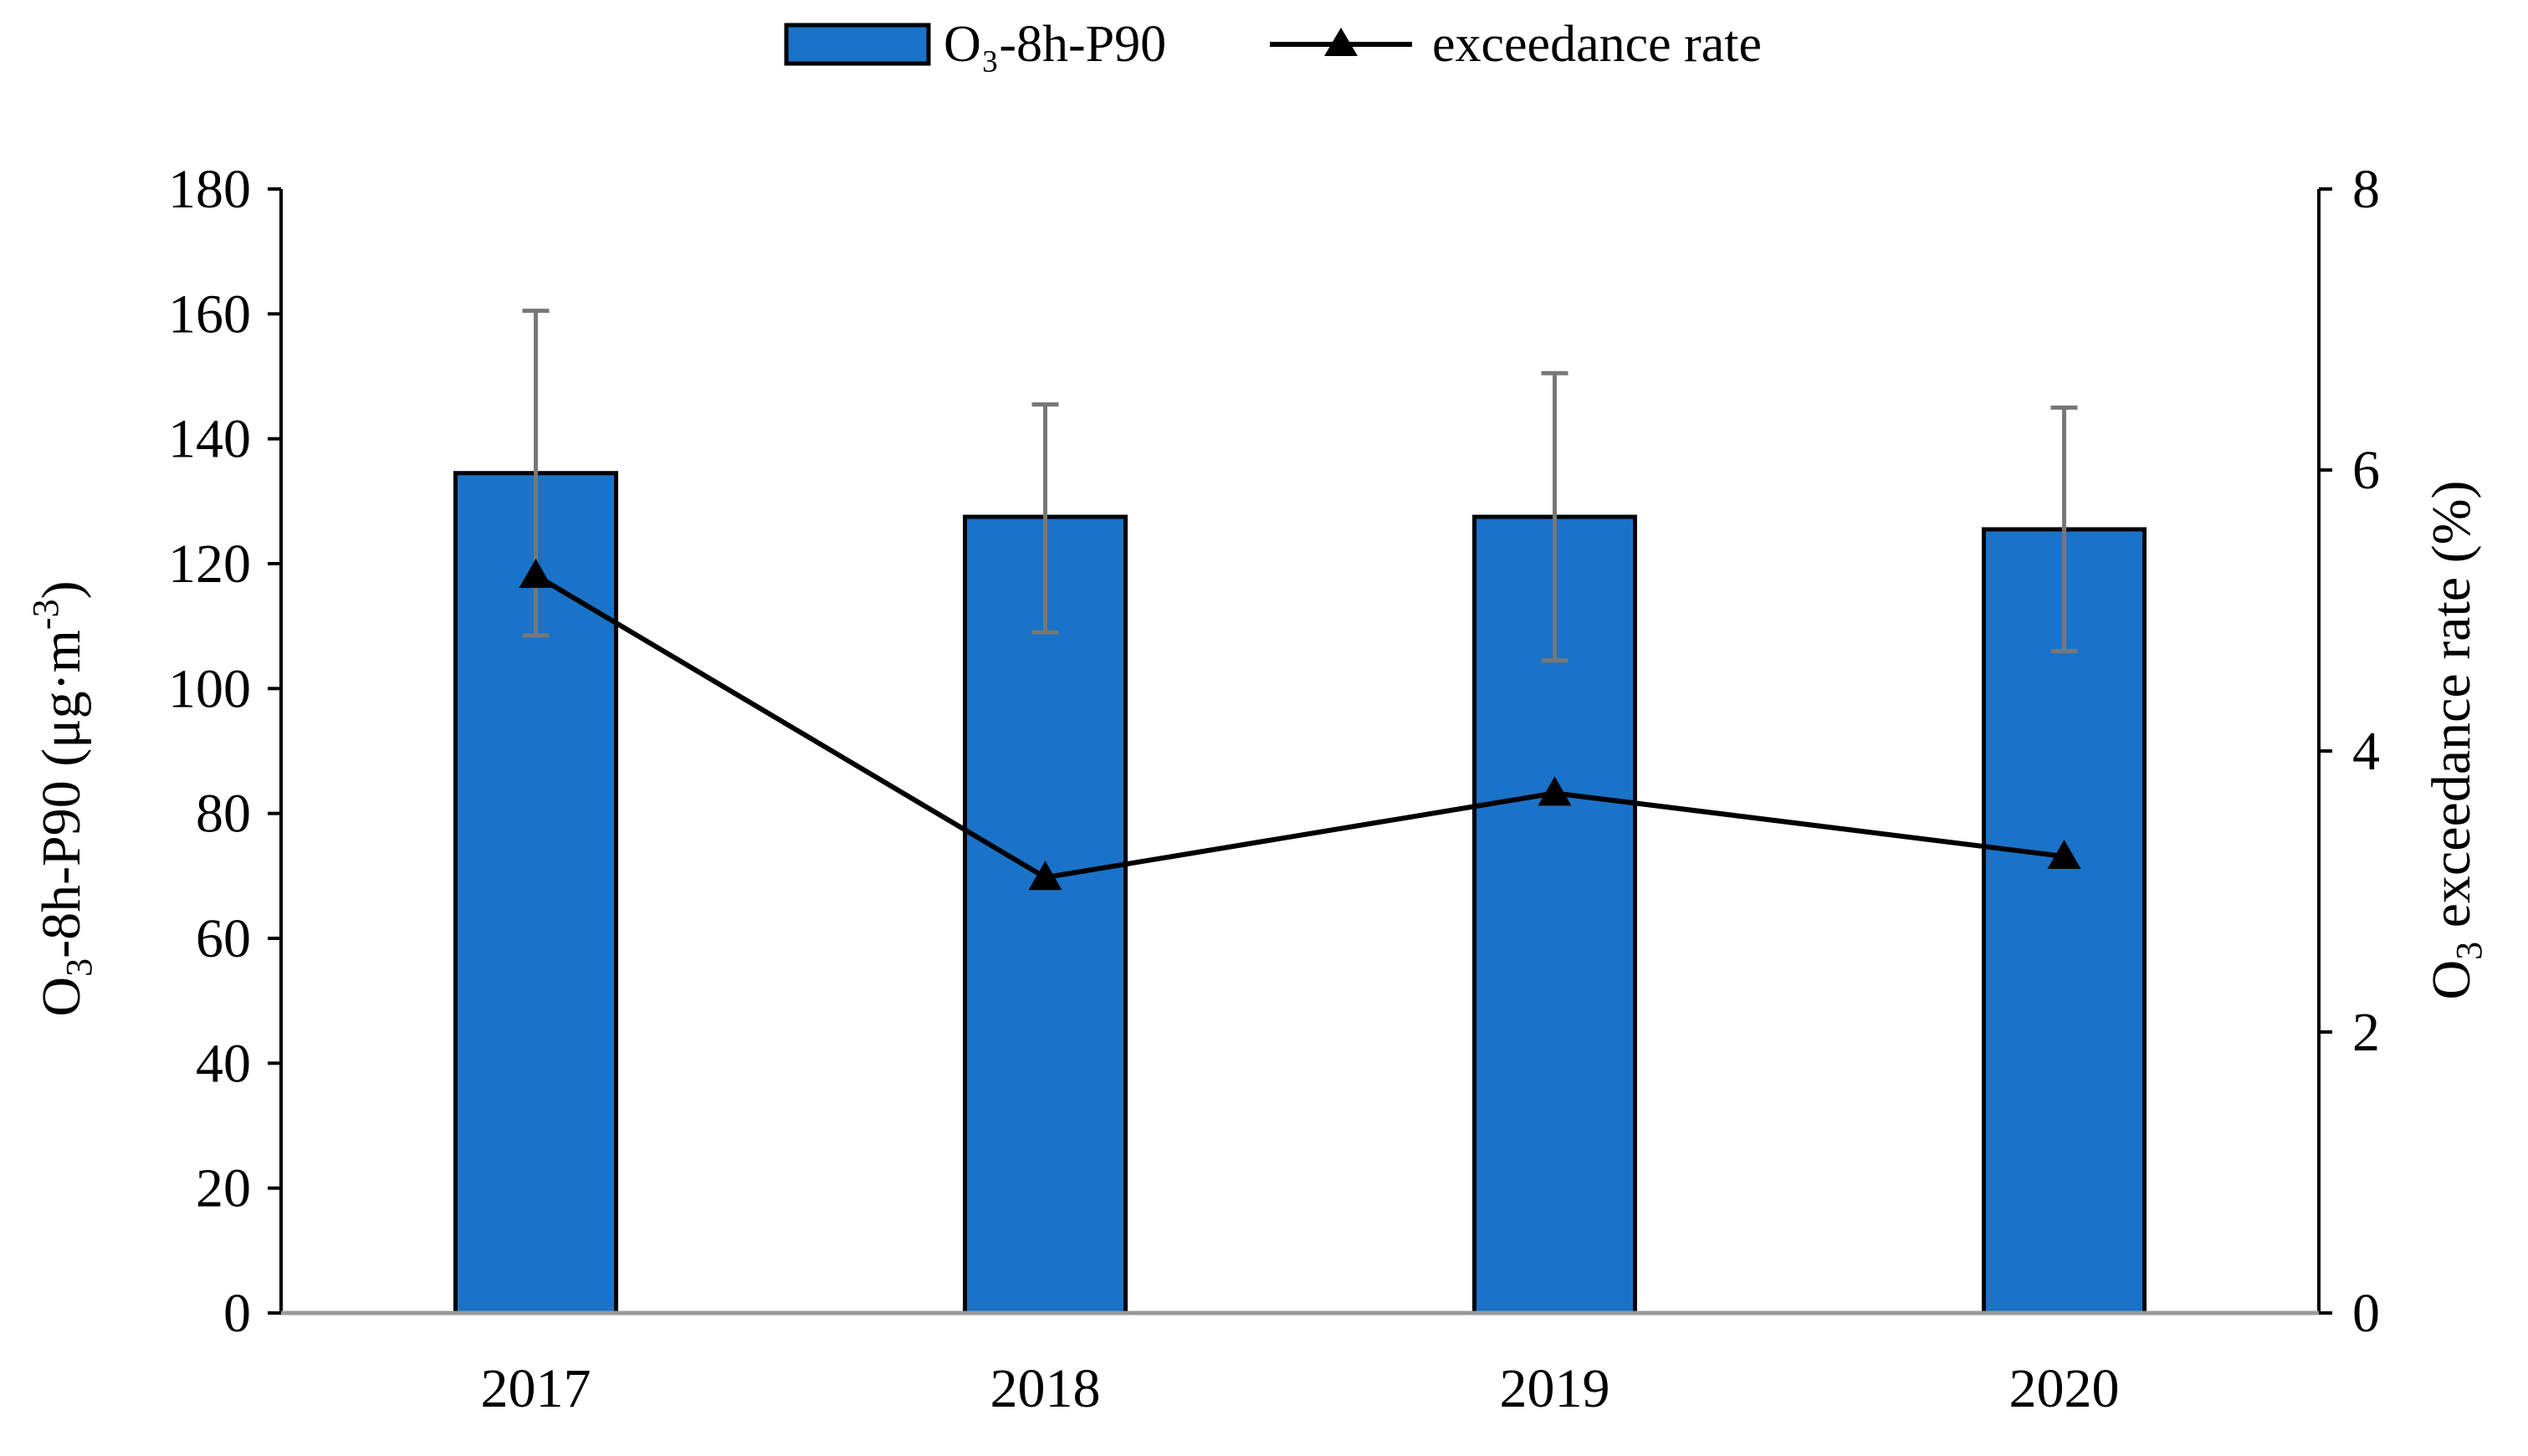 The image size is (2528, 1456). I want to click on left-tick-label: 80, so click(224, 814).